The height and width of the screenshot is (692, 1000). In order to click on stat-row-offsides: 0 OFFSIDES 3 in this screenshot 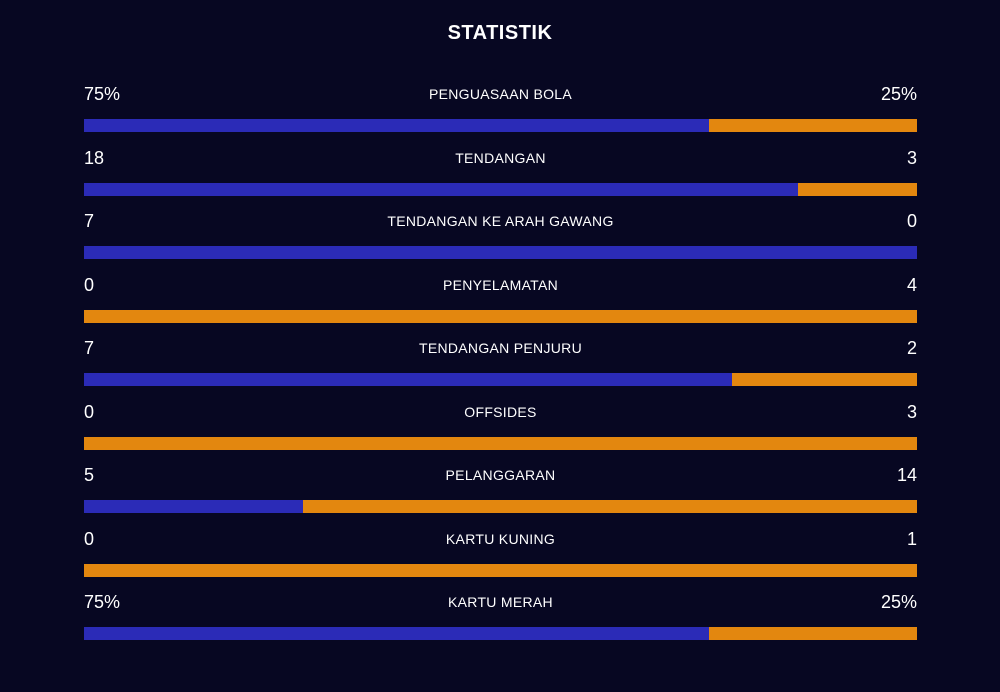, I will do `click(500, 430)`.